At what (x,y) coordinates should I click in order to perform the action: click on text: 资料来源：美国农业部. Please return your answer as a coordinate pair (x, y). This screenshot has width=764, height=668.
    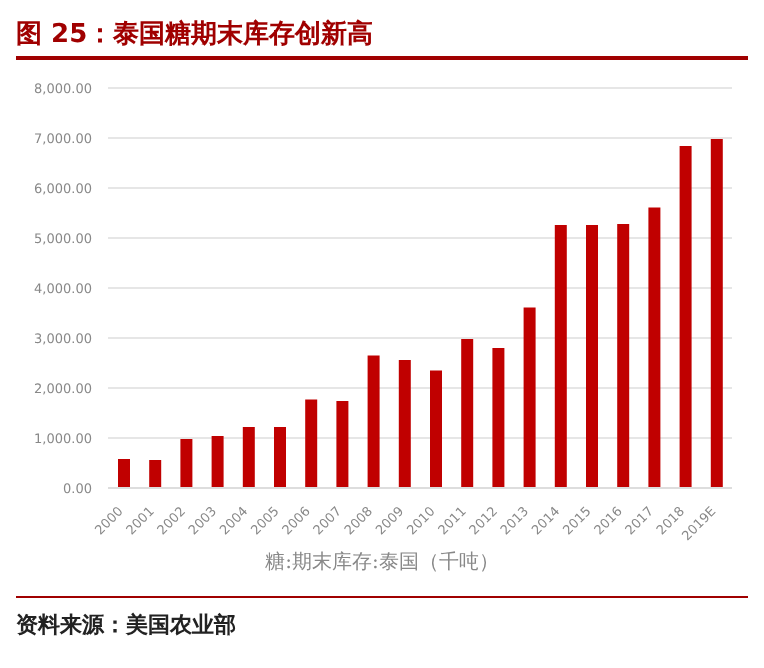
    Looking at the image, I should click on (126, 625).